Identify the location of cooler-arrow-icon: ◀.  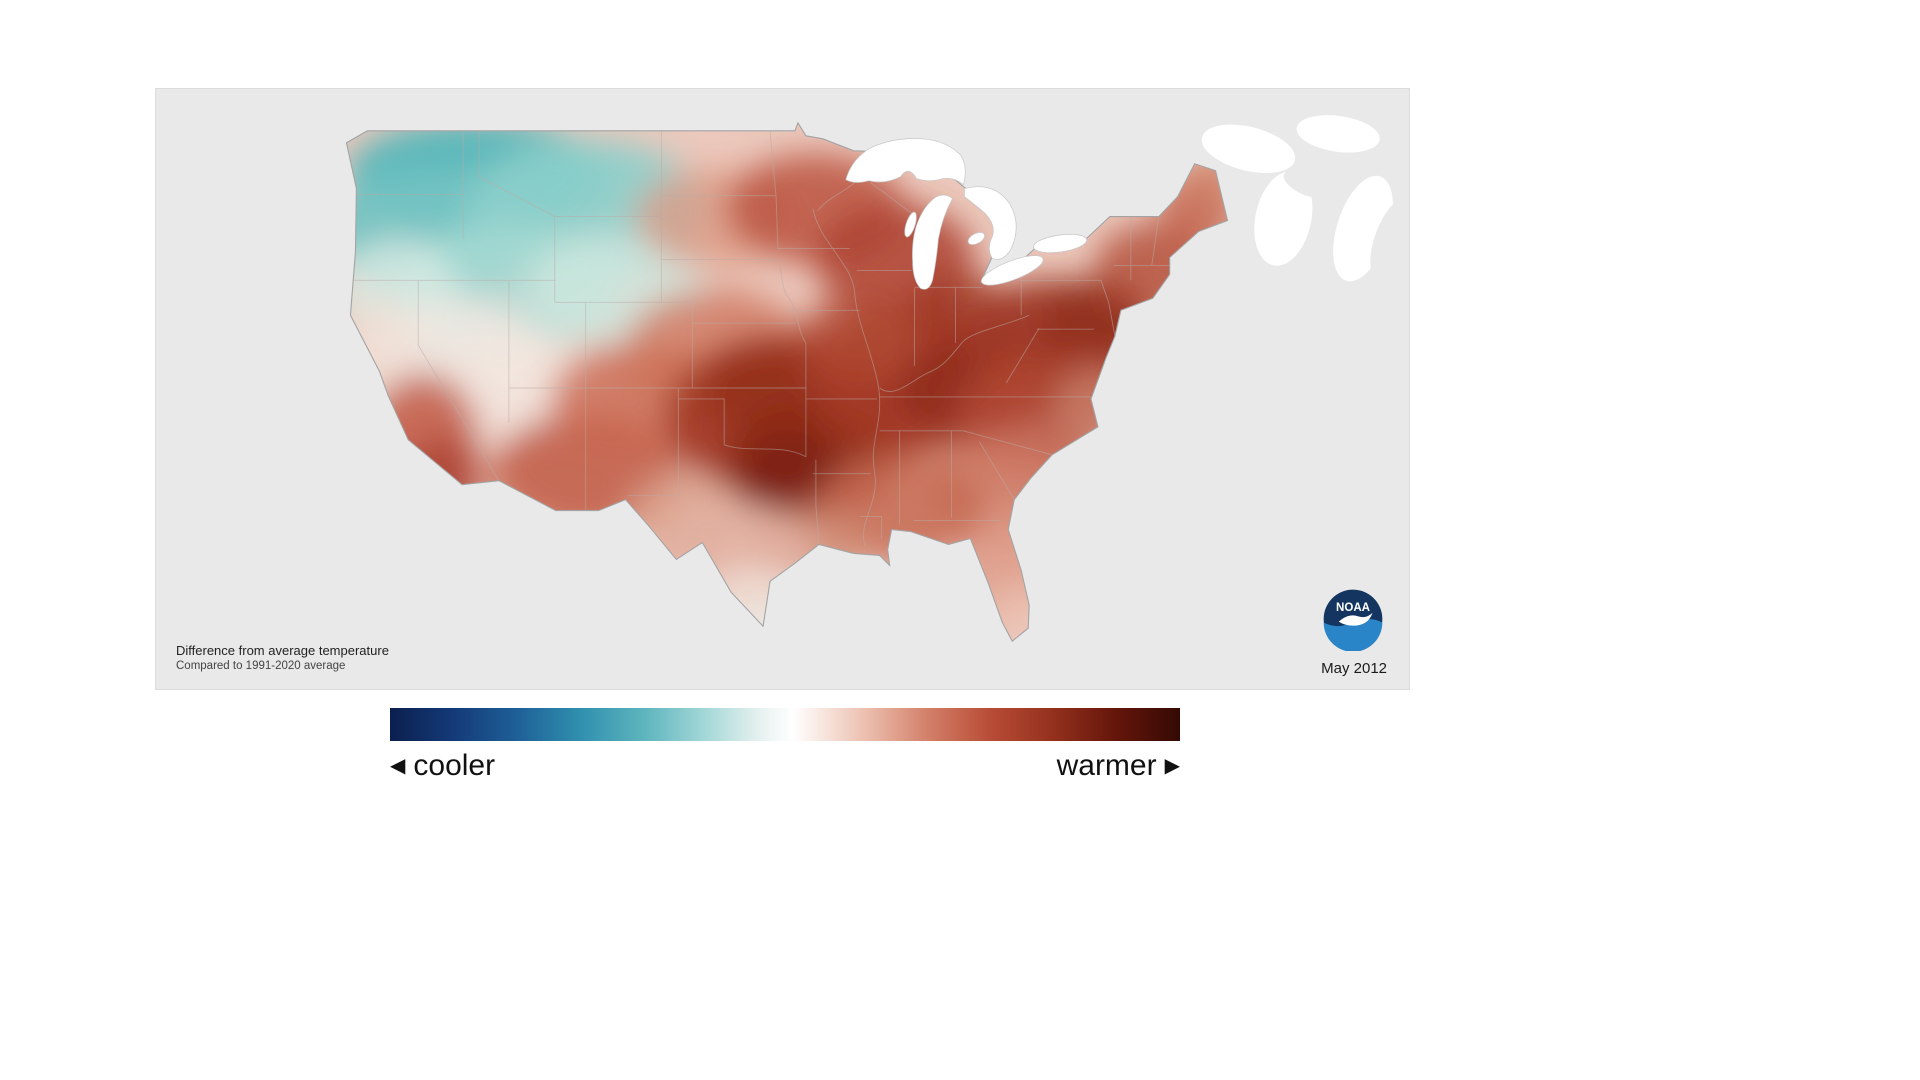
(398, 766).